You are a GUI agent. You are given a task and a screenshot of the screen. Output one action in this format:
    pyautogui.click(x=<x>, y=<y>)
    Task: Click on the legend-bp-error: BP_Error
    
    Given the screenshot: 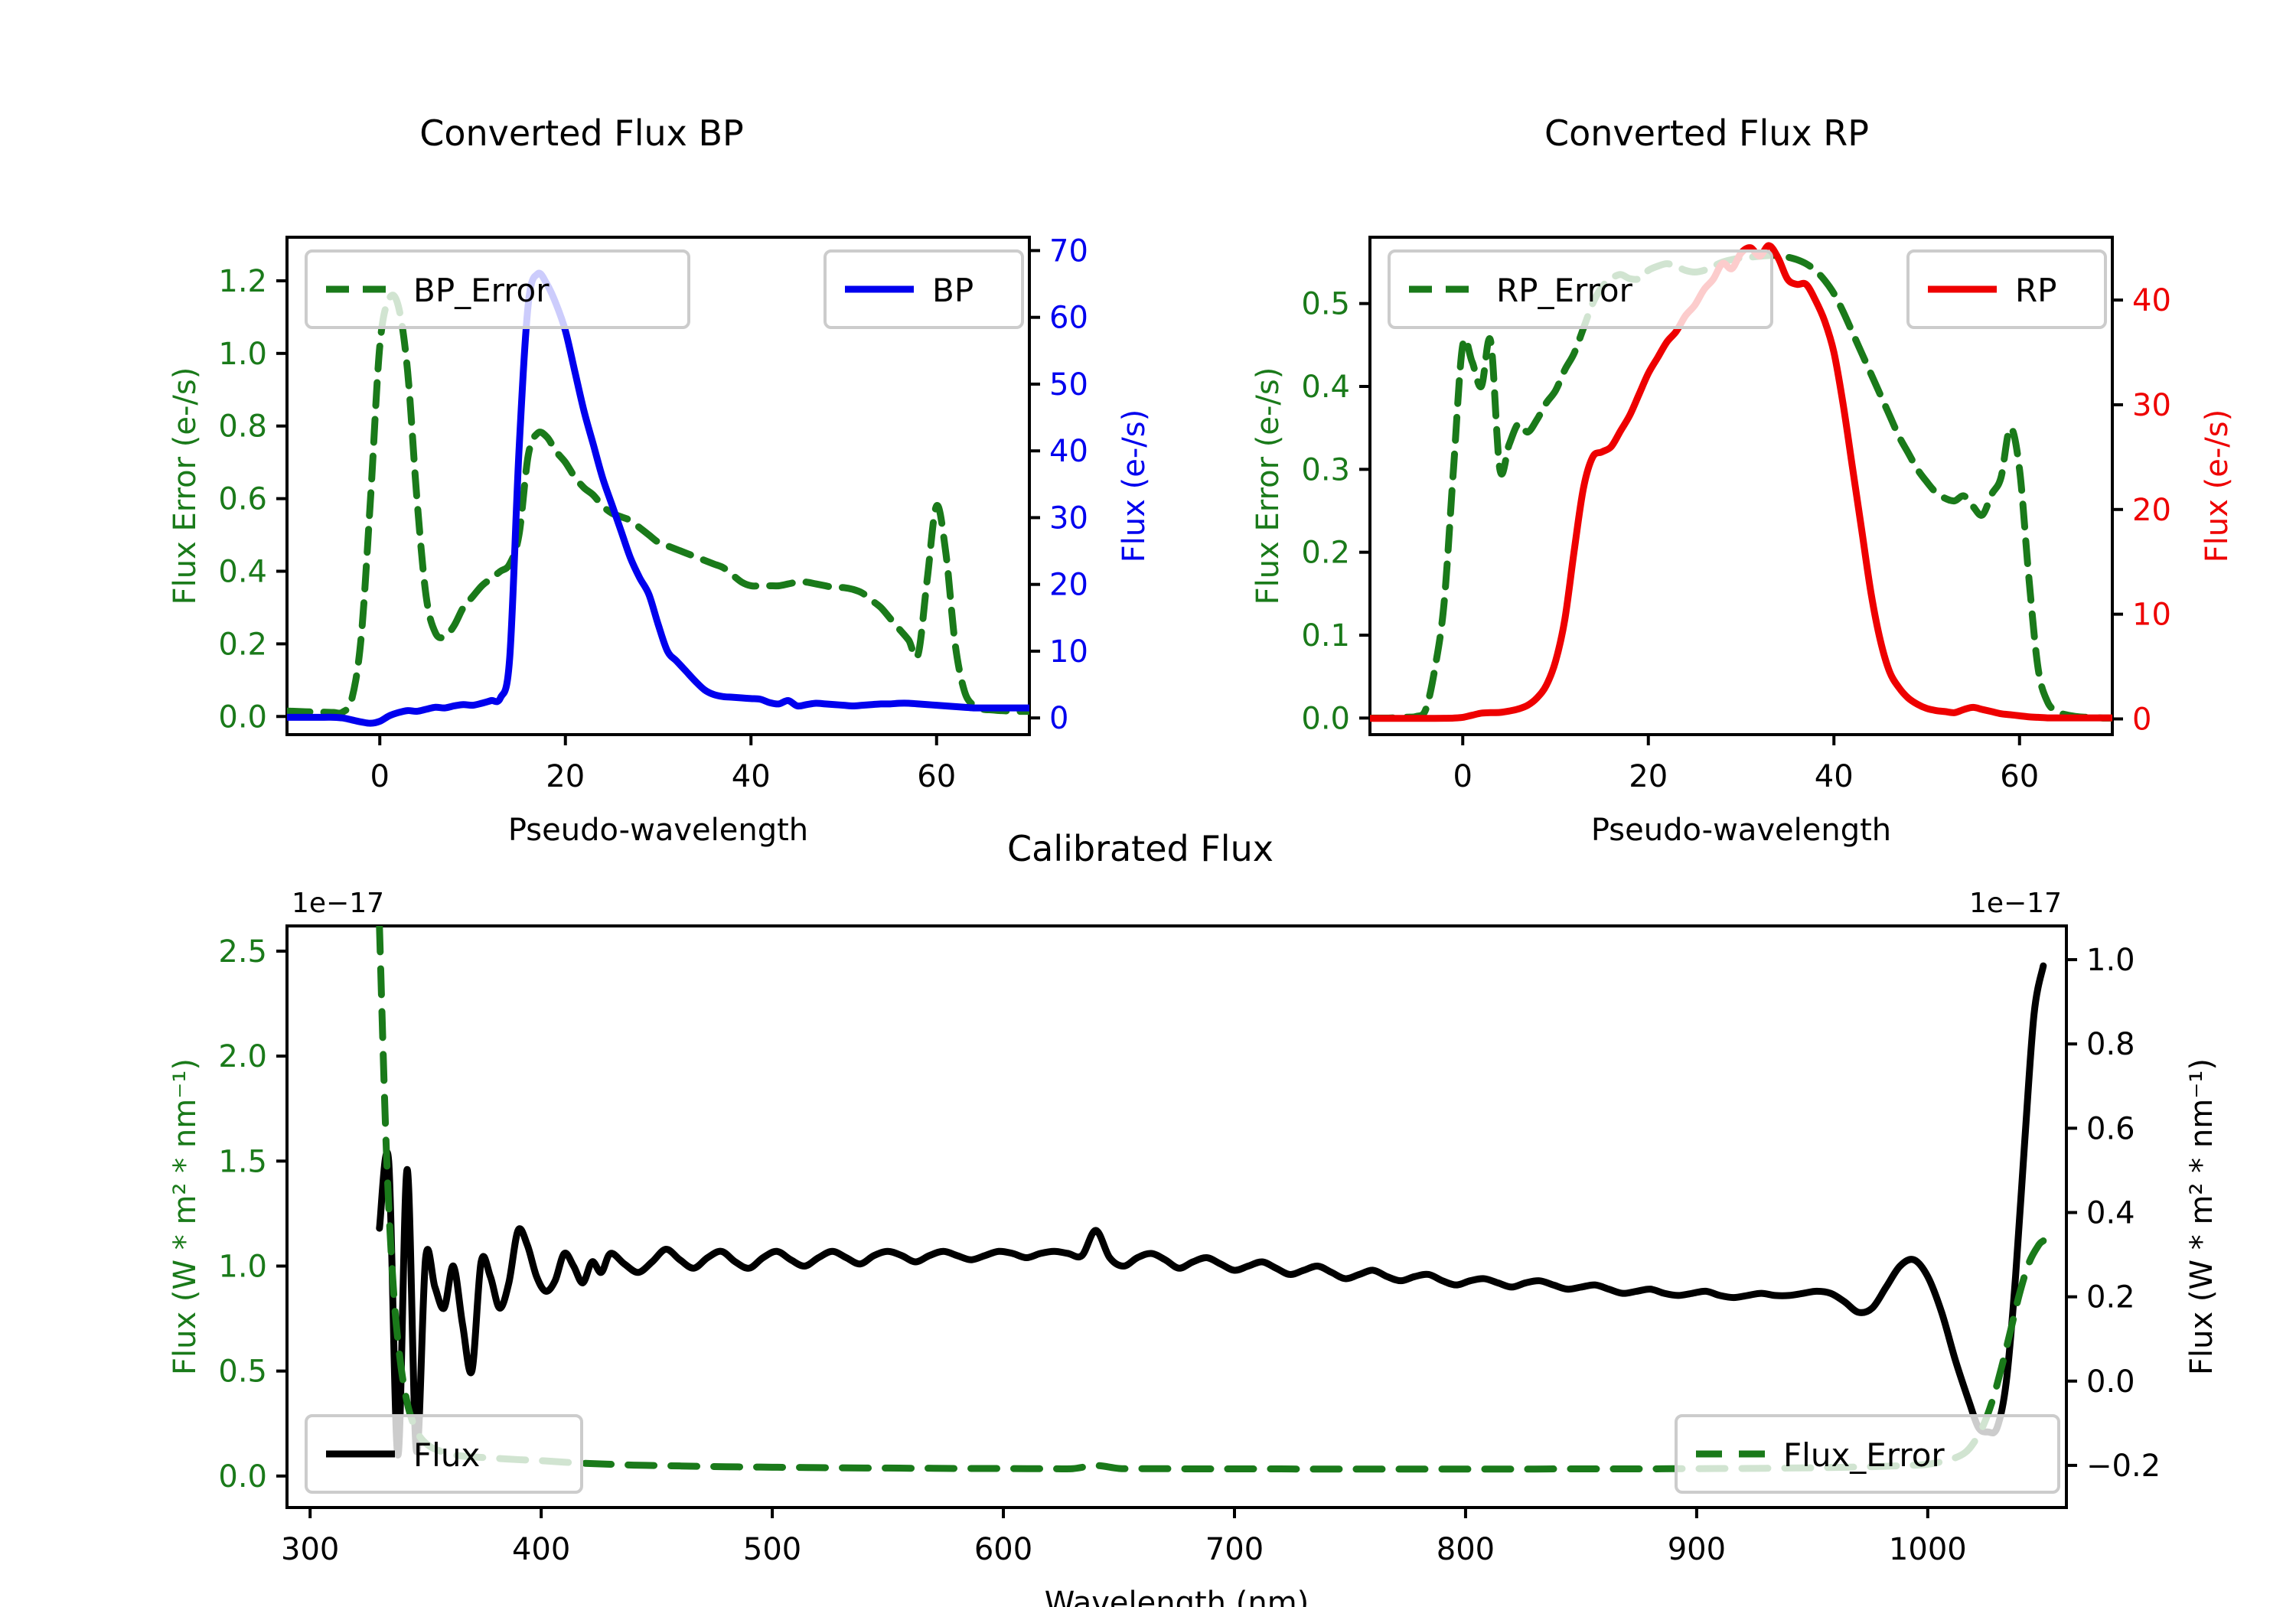 What is the action you would take?
    pyautogui.click(x=497, y=289)
    